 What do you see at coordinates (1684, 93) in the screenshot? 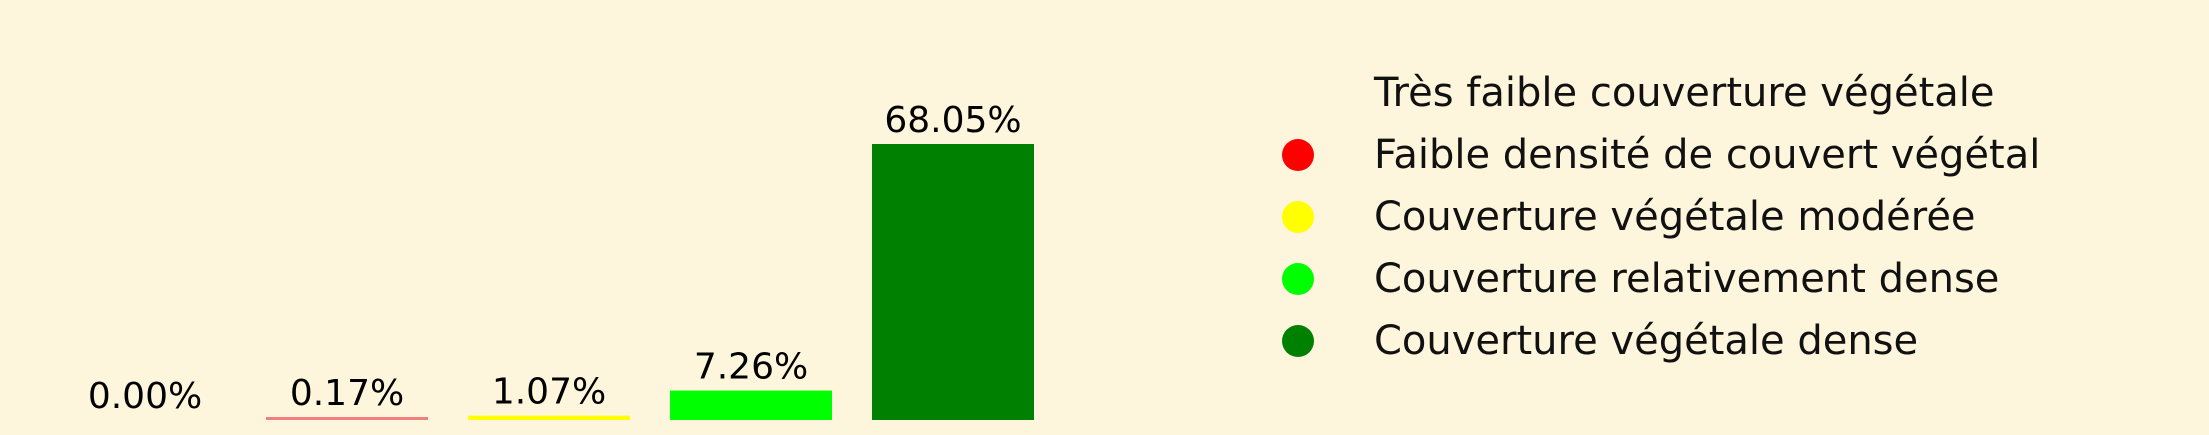
I see `legend-label: Très faible couverture végétale` at bounding box center [1684, 93].